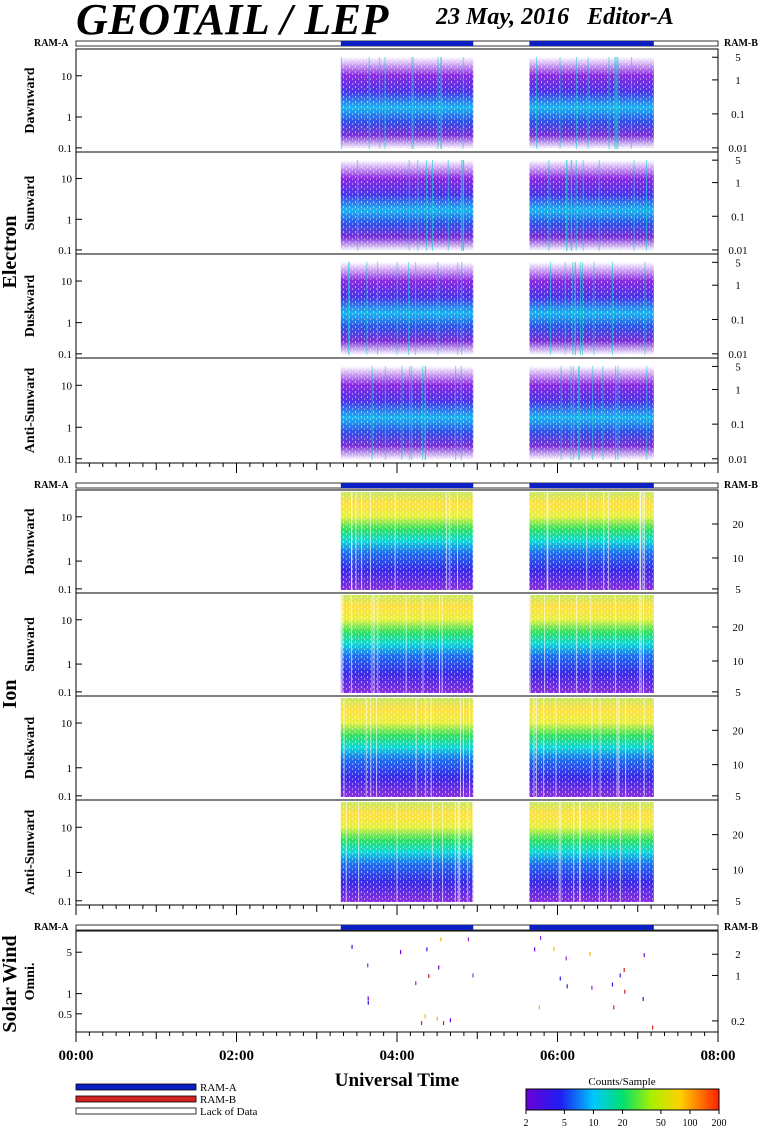 Image resolution: width=762 pixels, height=1128 pixels. I want to click on panel-label-duskward: Duskward, so click(30, 306).